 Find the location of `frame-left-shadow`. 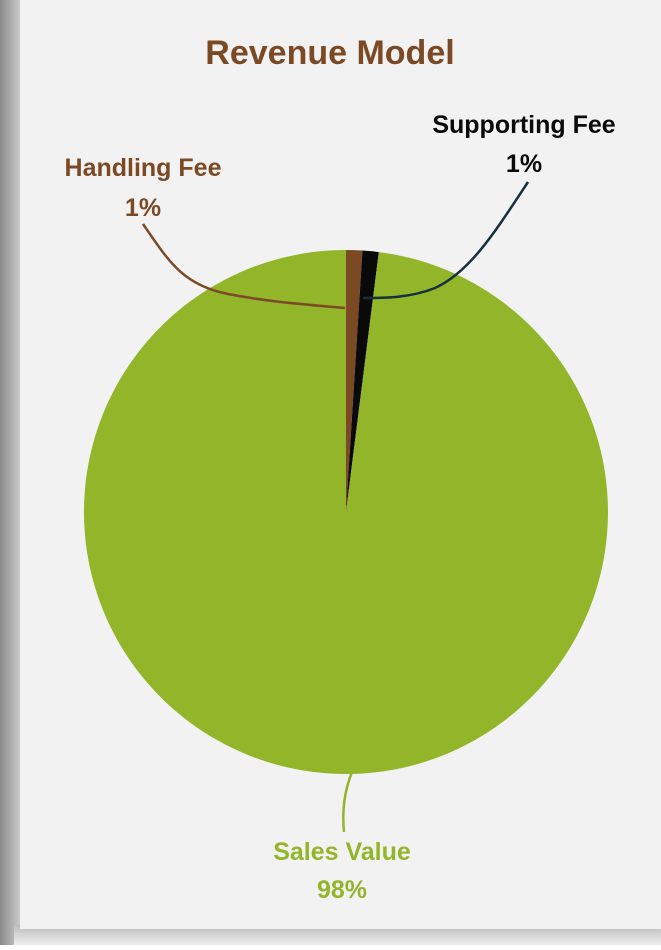

frame-left-shadow is located at coordinates (11, 472).